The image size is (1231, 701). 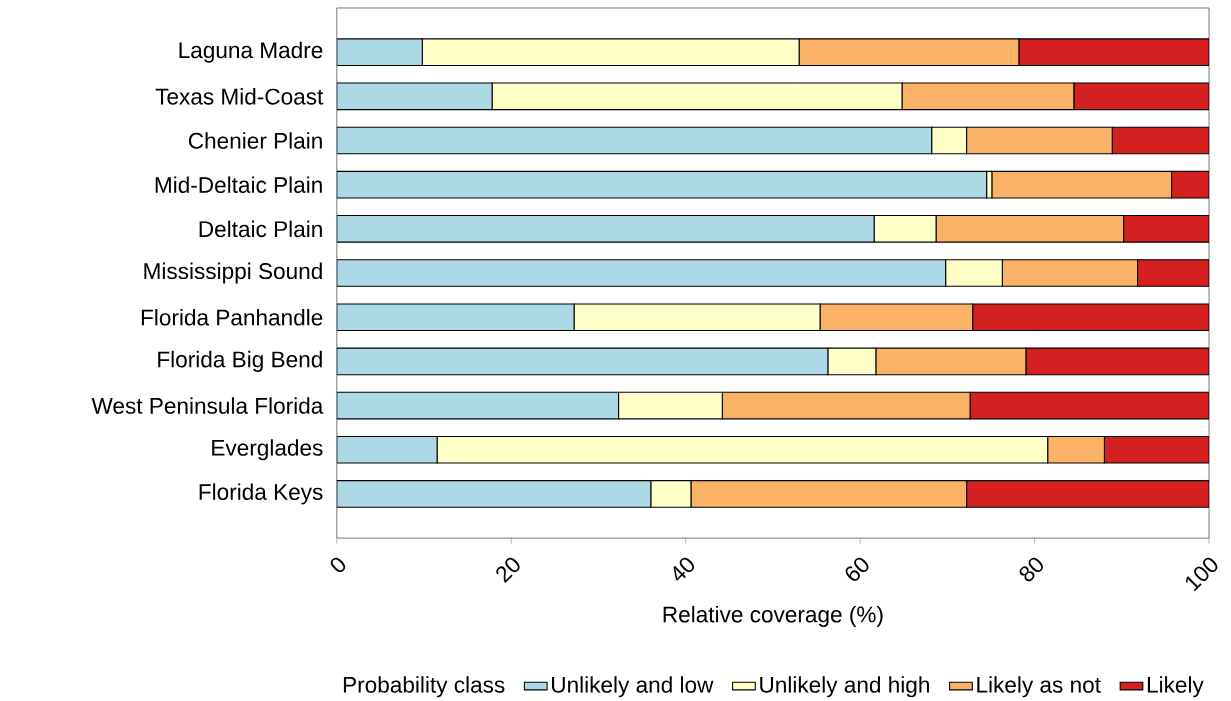 I want to click on x-tick-label: 80, so click(x=1031, y=569).